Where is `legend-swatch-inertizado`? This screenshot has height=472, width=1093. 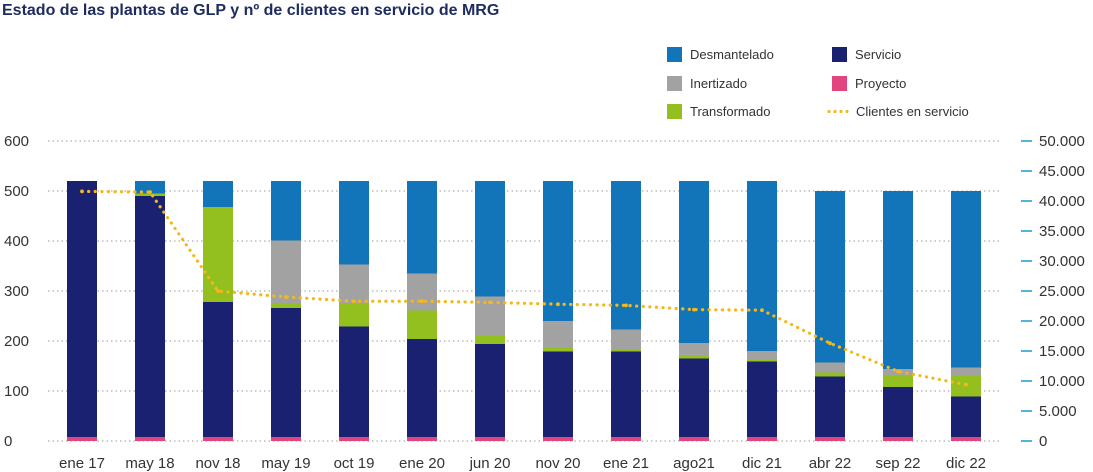 legend-swatch-inertizado is located at coordinates (674, 83).